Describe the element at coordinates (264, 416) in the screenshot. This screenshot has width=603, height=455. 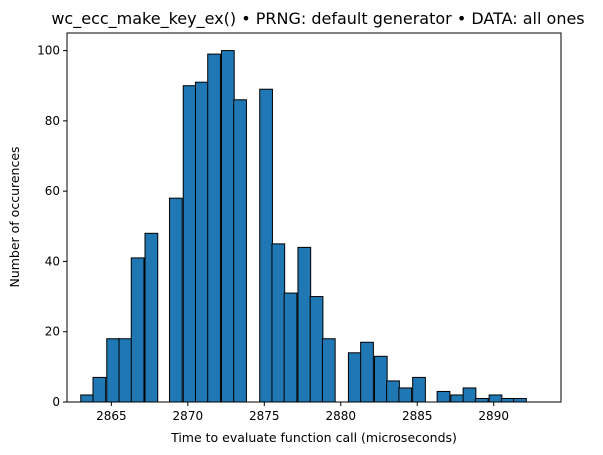
I see `x-tick-label-2: 2875` at that location.